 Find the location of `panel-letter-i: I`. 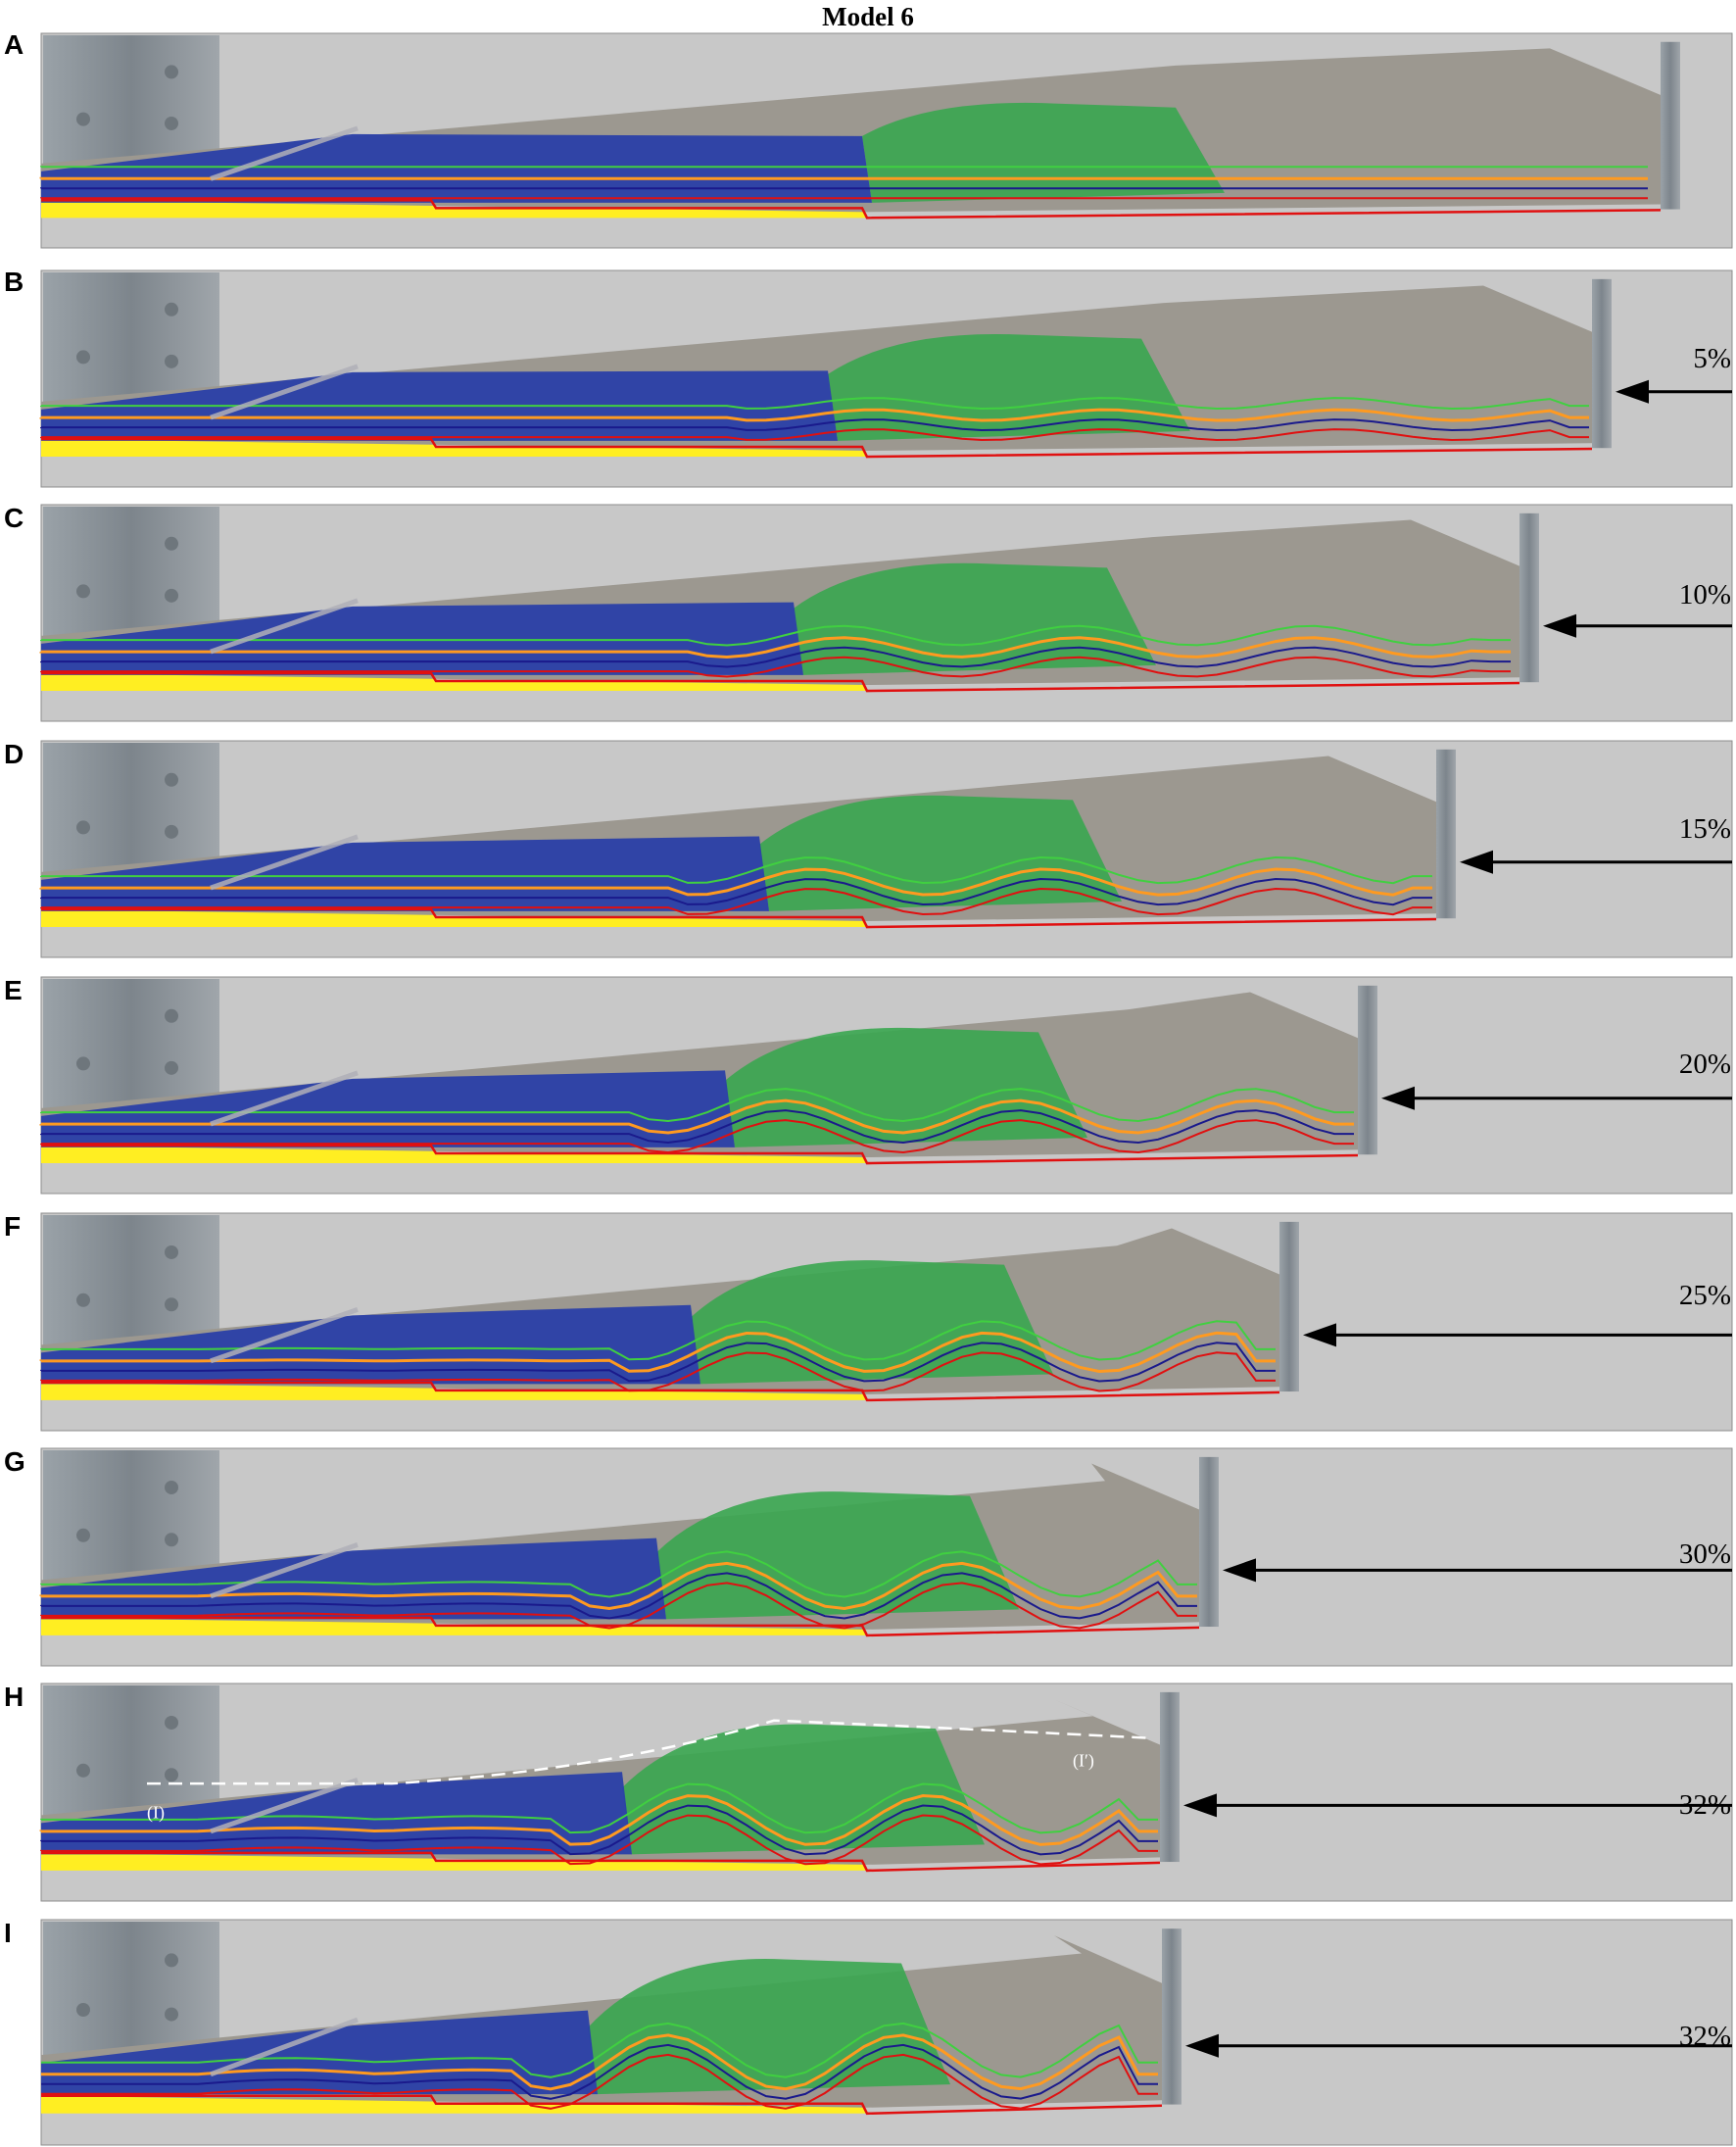

panel-letter-i: I is located at coordinates (8, 1933).